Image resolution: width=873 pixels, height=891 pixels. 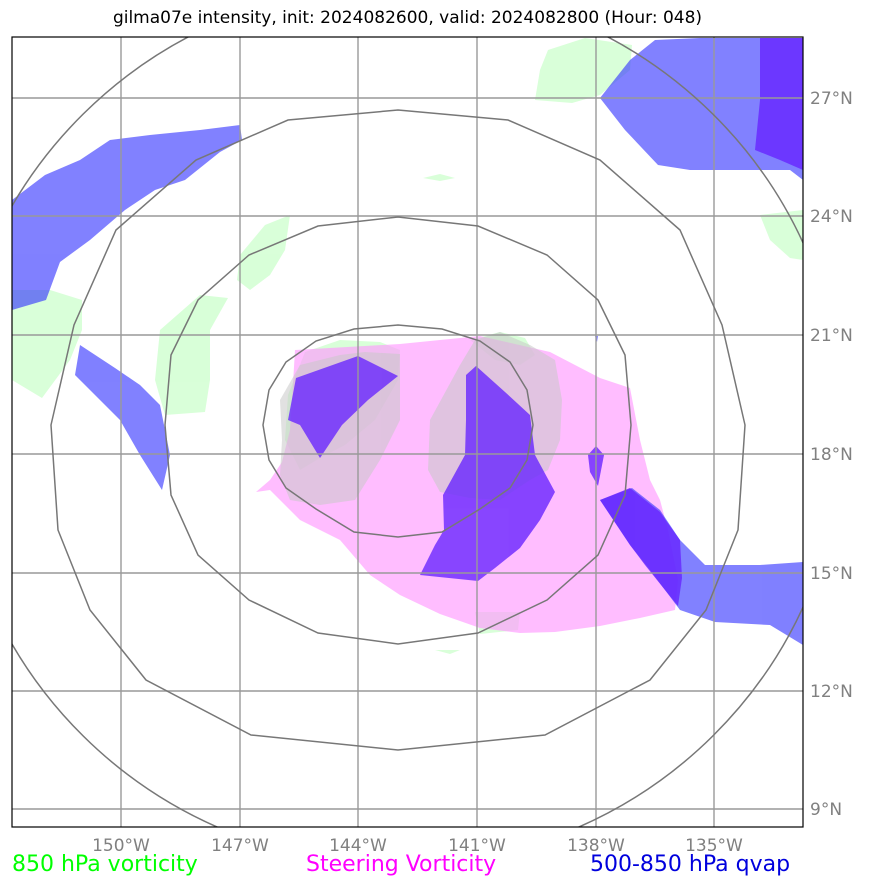 What do you see at coordinates (417, 846) in the screenshot?
I see `longitude-labels: 150°W 147°W 144°W 141°W 138°W 135°W` at bounding box center [417, 846].